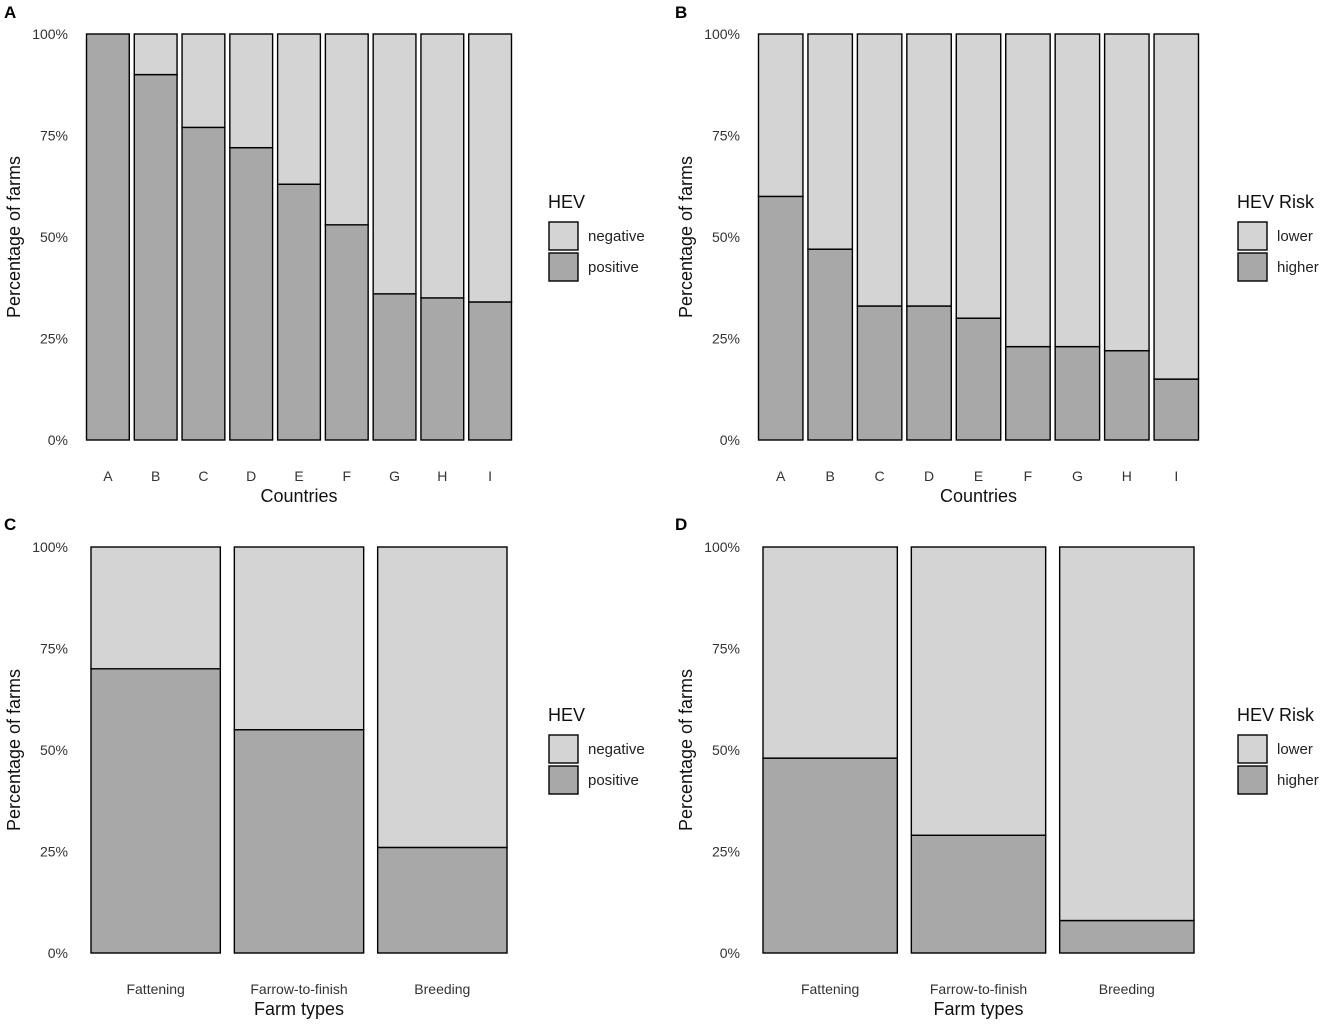 The height and width of the screenshot is (1025, 1325). What do you see at coordinates (203, 81) in the screenshot?
I see `bar-negative-c` at bounding box center [203, 81].